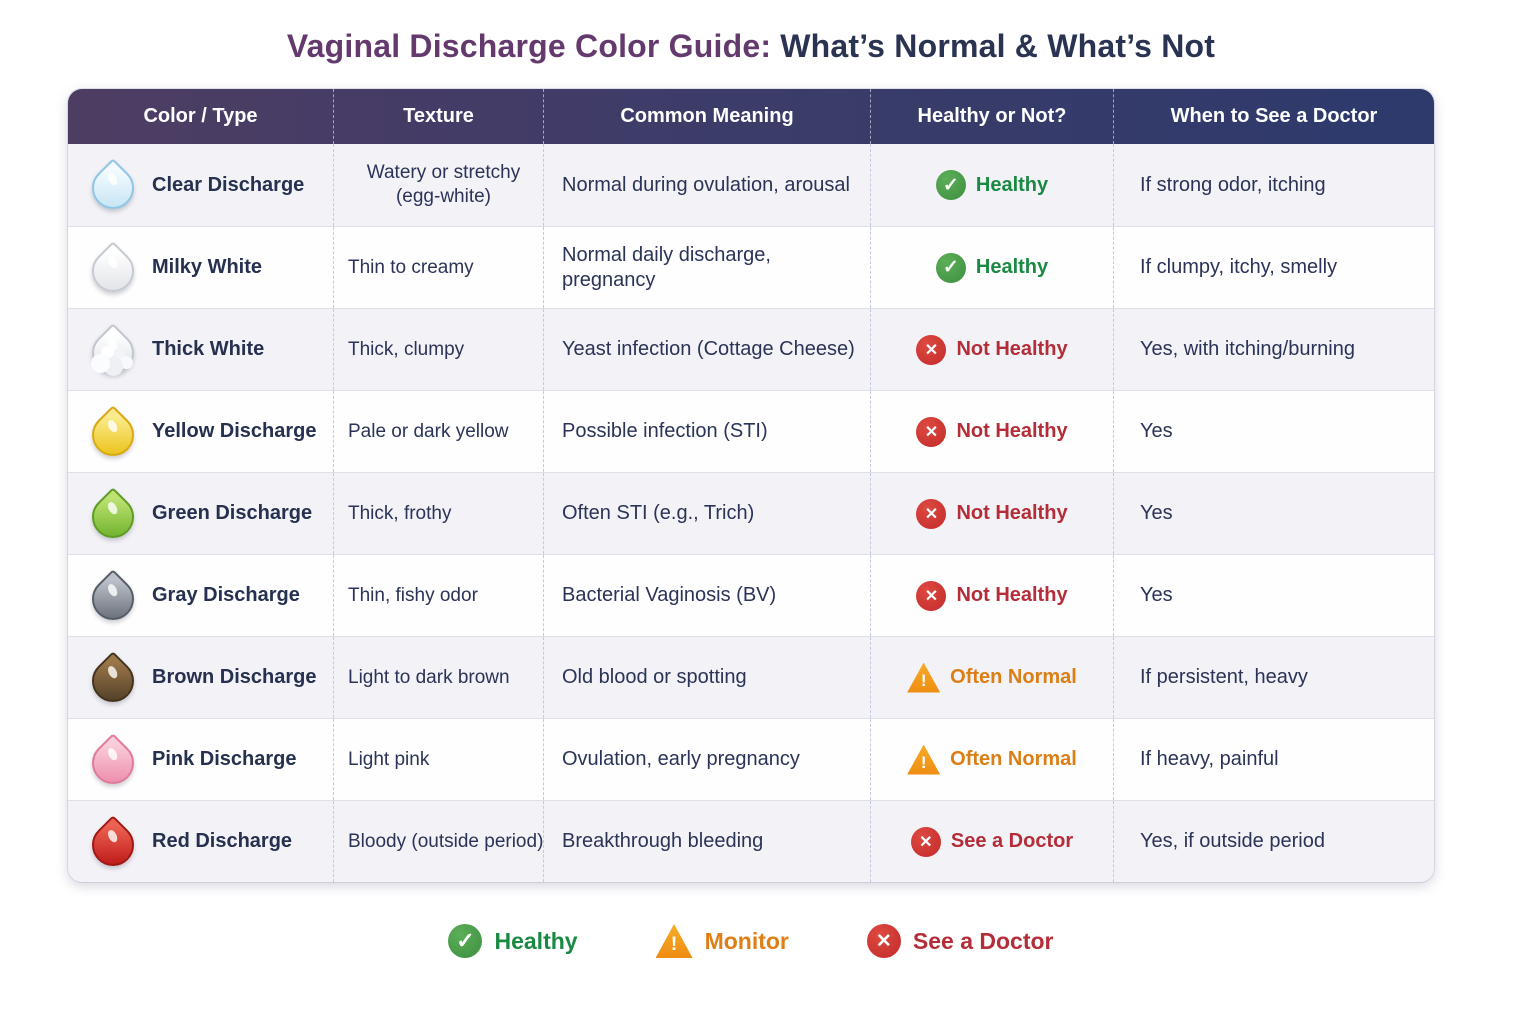 The image size is (1536, 1024). I want to click on doctor-advice-text: If strong odor, itching, so click(1233, 184).